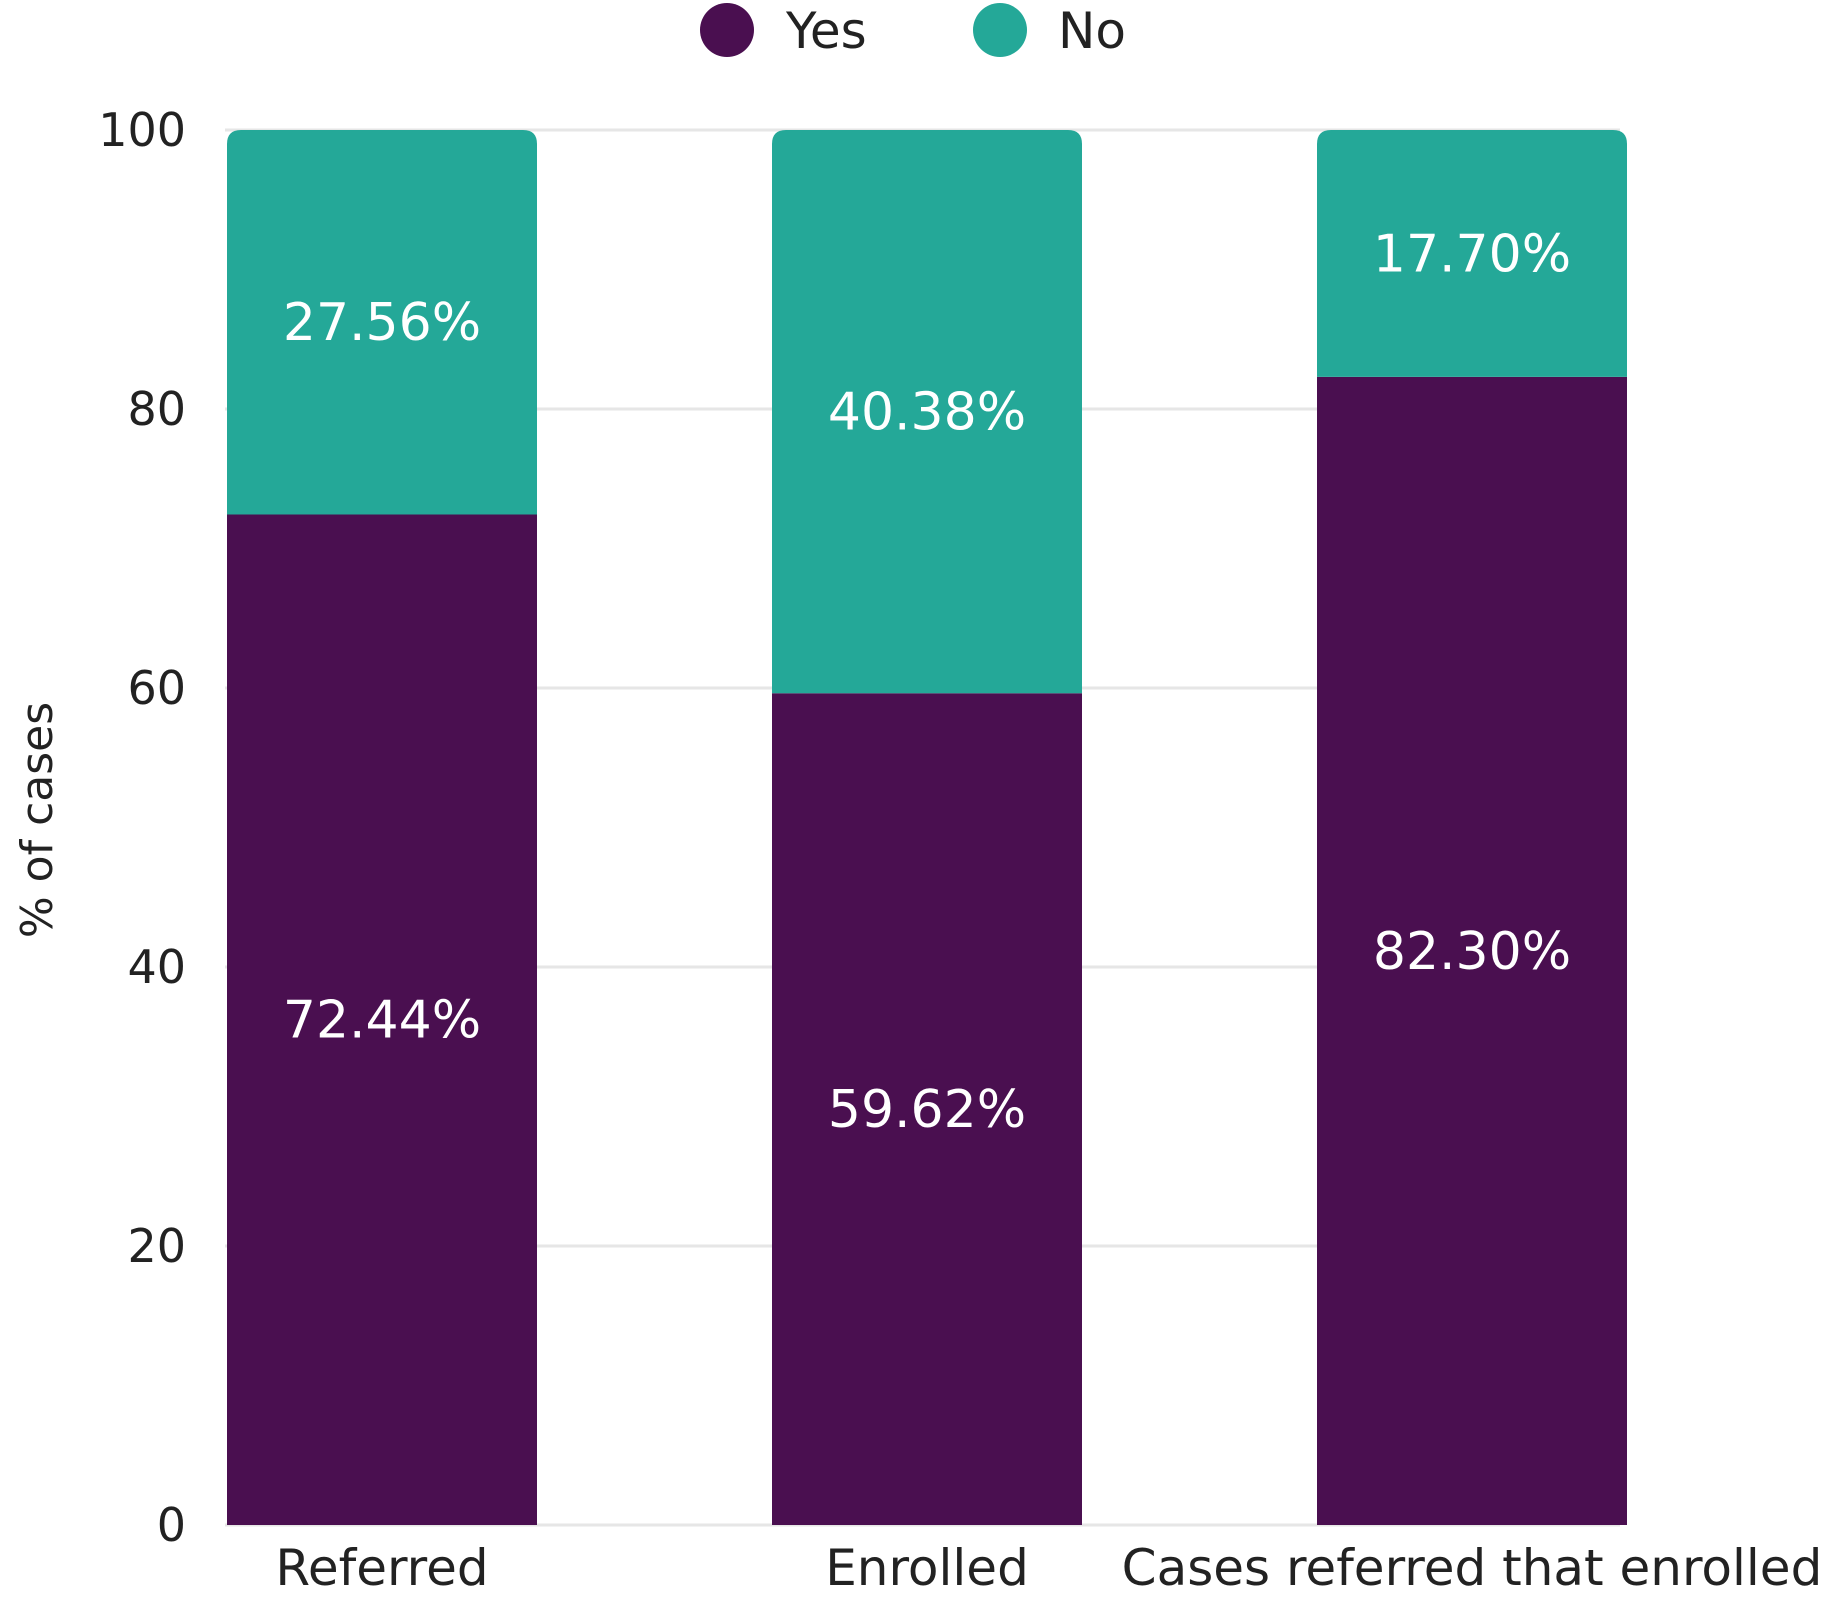 The image size is (1833, 1597). Describe the element at coordinates (913, 31) in the screenshot. I see `legend: Yes No` at that location.